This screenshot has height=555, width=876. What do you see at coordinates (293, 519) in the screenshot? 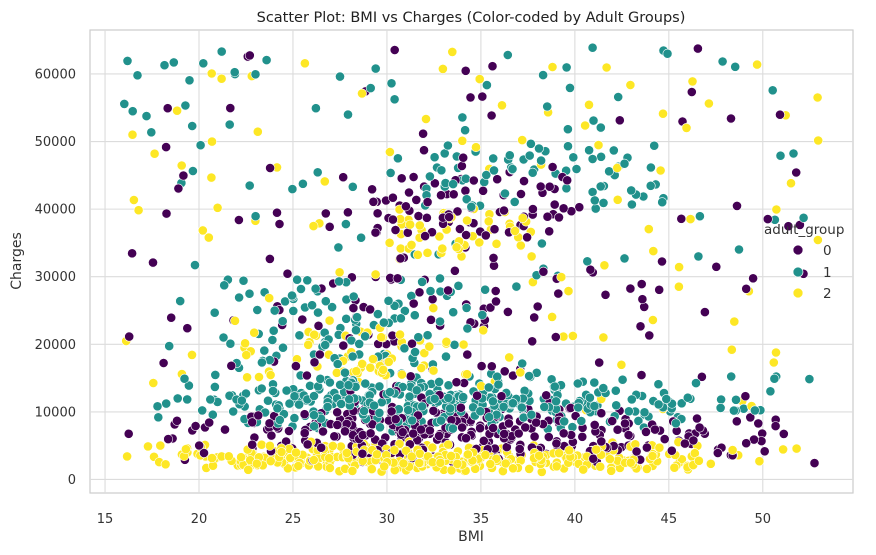
I see `x-tick-label: 25` at bounding box center [293, 519].